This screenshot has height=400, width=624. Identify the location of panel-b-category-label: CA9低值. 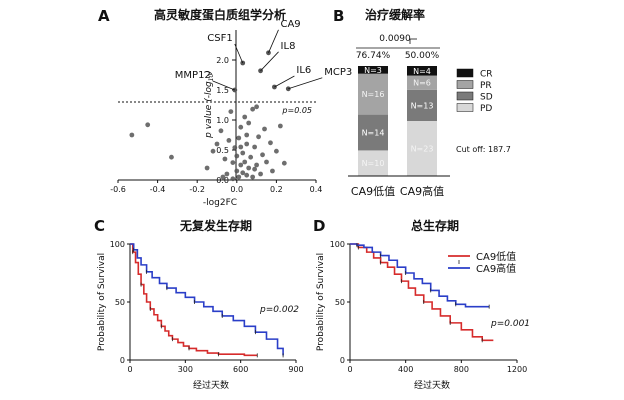
(373, 191).